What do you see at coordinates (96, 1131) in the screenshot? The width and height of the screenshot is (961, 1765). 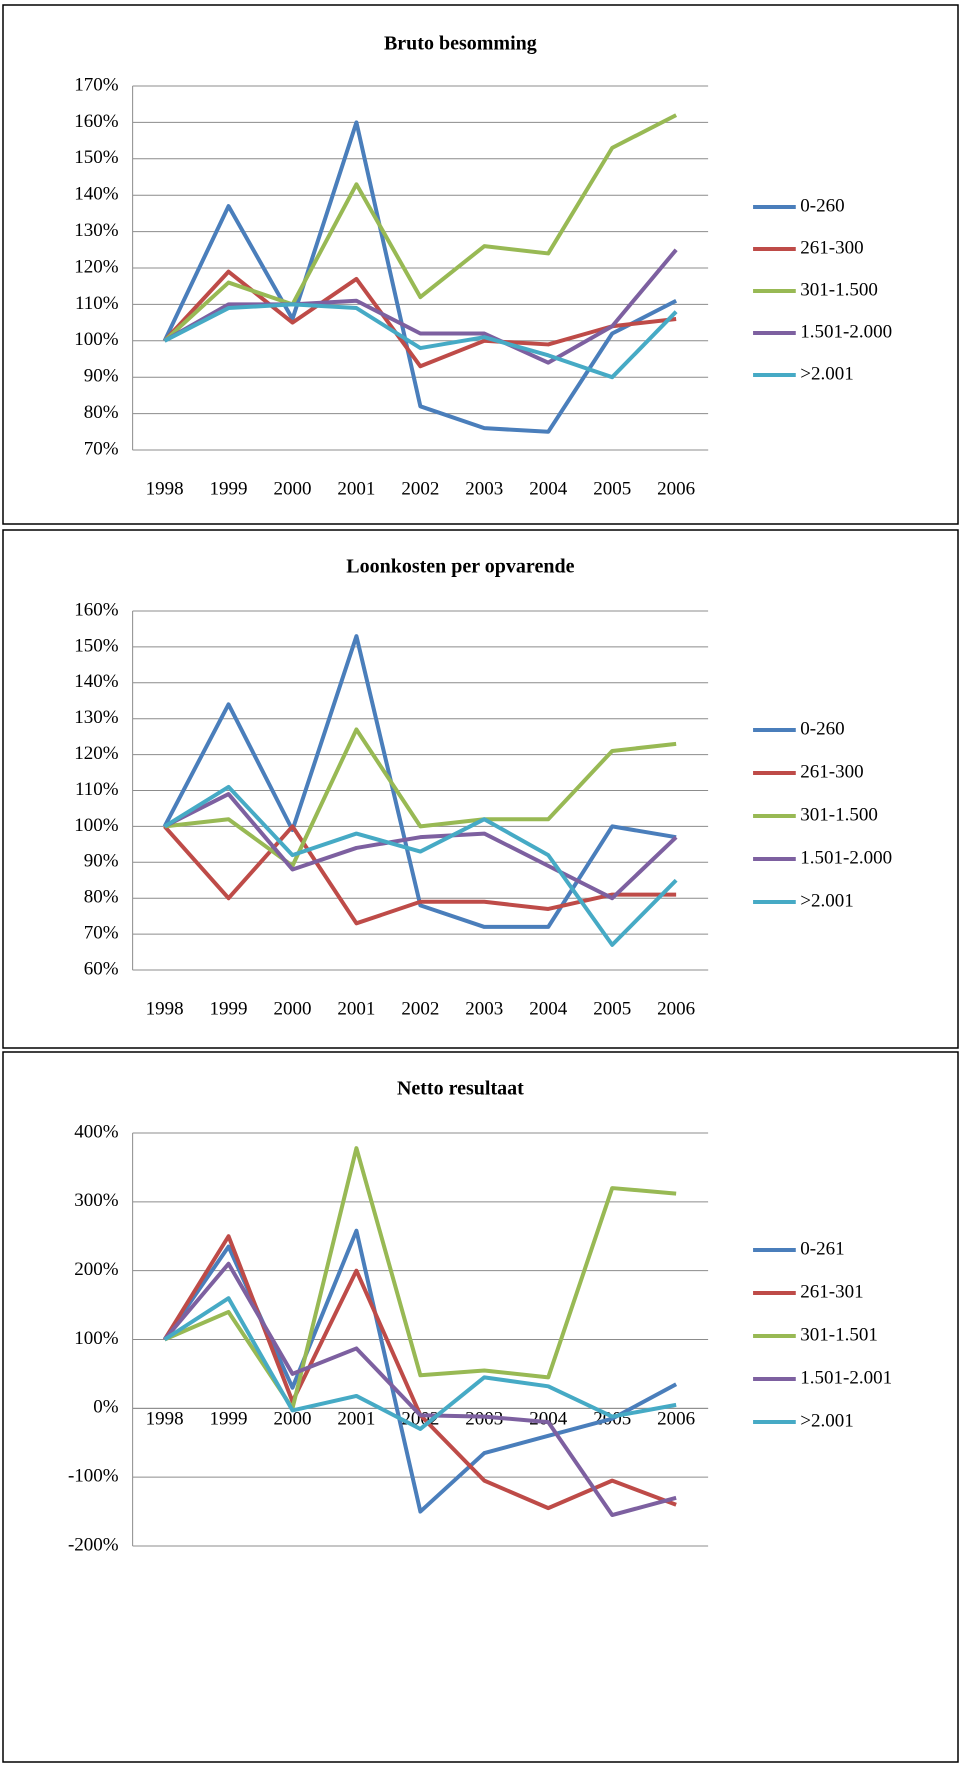 I see `y-tick-label: 400%` at bounding box center [96, 1131].